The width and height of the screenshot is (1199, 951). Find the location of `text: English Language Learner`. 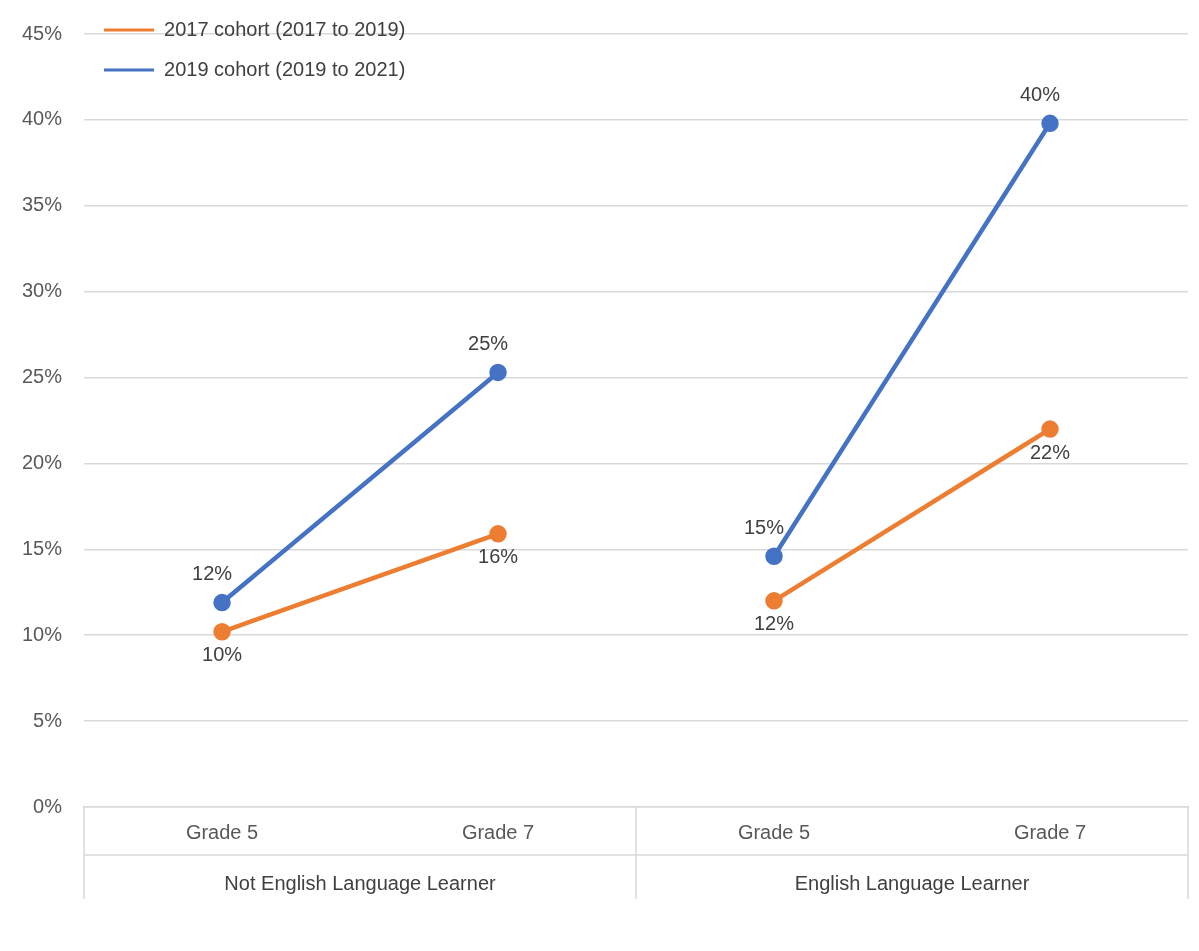

text: English Language Learner is located at coordinates (912, 882).